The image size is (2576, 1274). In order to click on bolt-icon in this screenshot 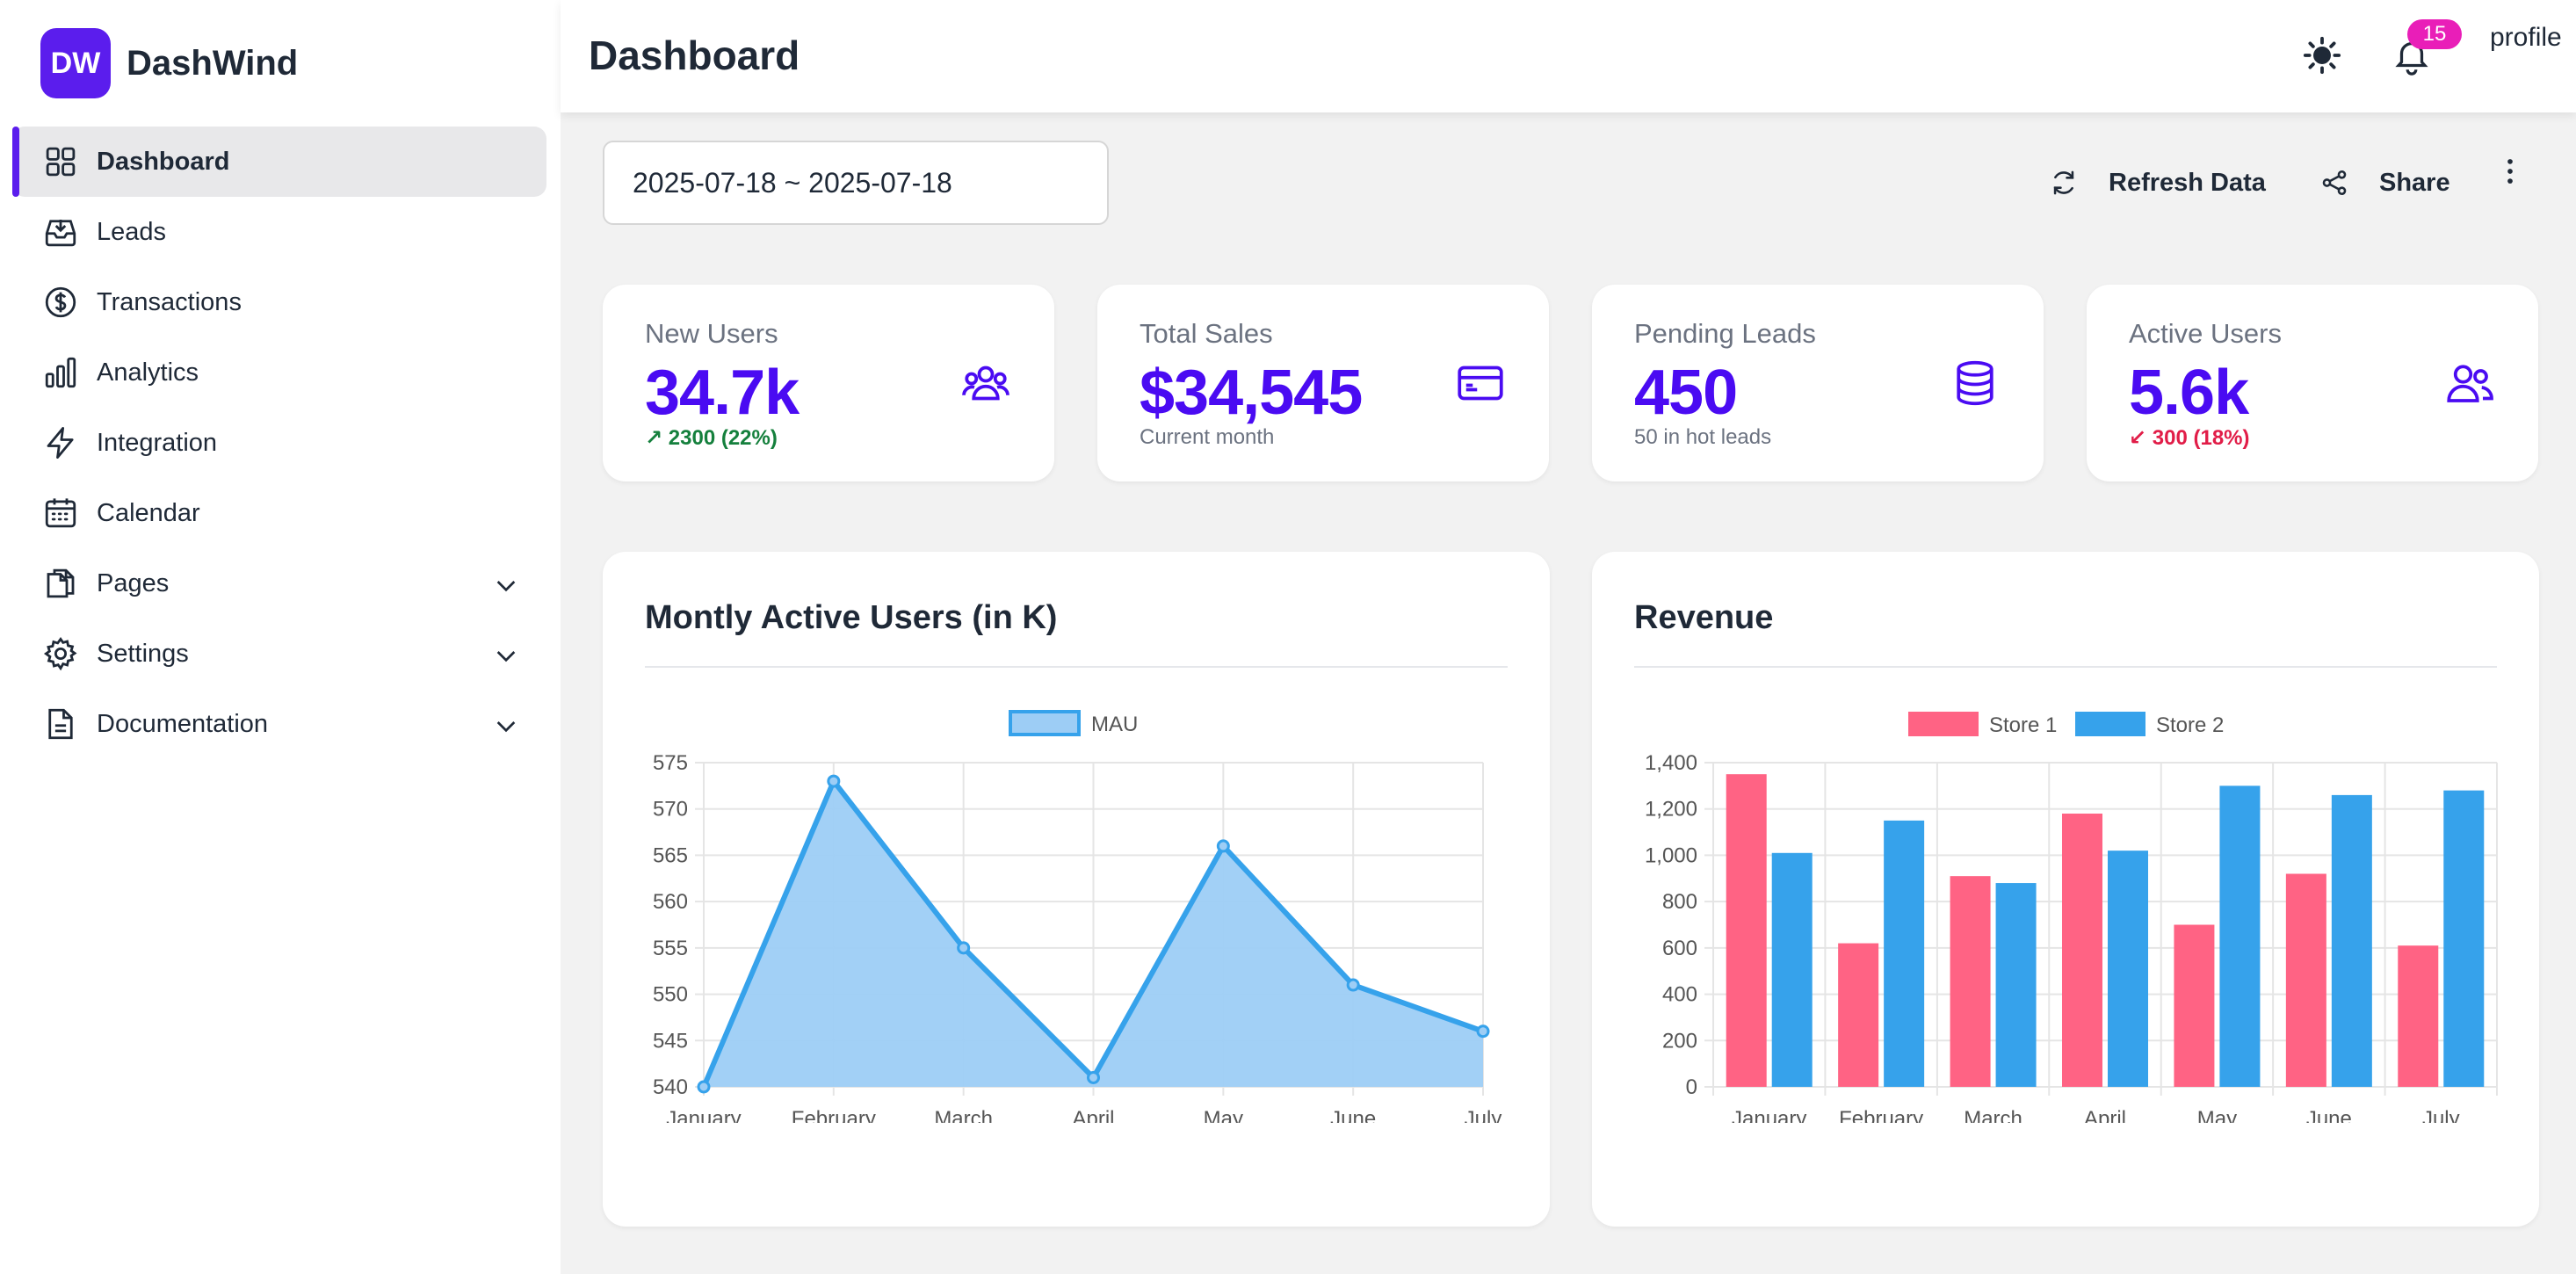, I will do `click(60, 442)`.